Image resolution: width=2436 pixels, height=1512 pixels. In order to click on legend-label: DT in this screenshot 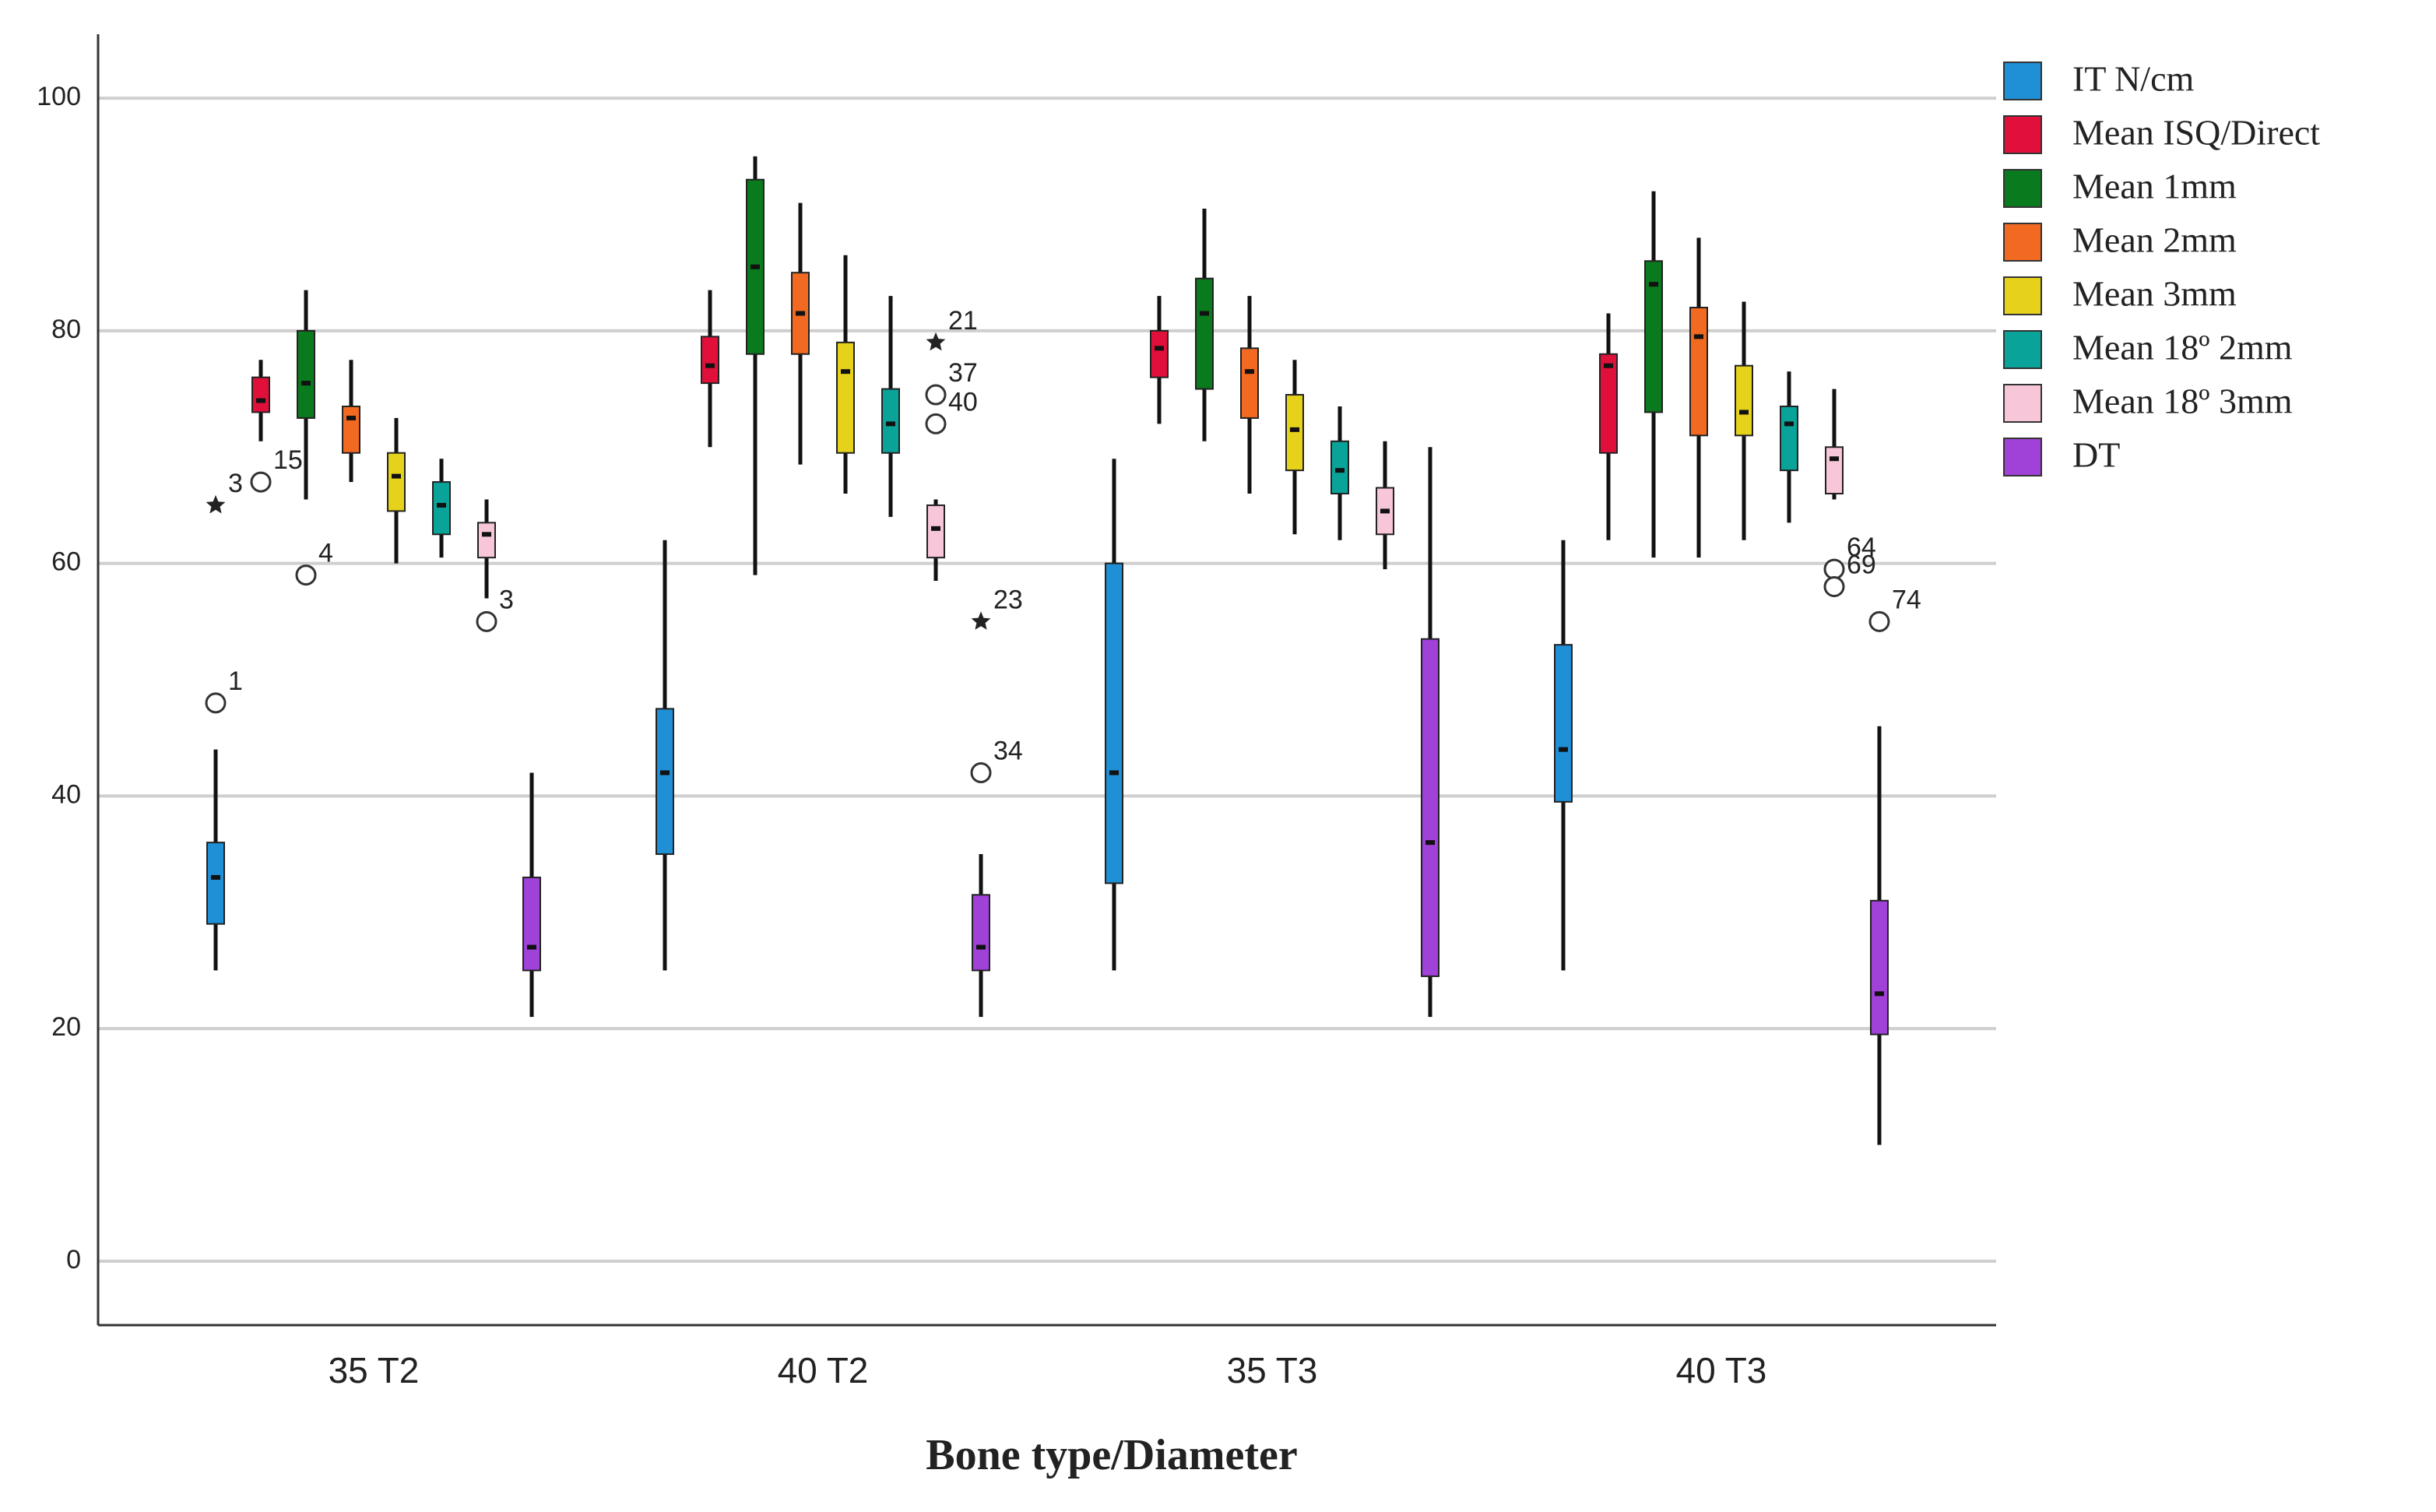, I will do `click(2096, 455)`.